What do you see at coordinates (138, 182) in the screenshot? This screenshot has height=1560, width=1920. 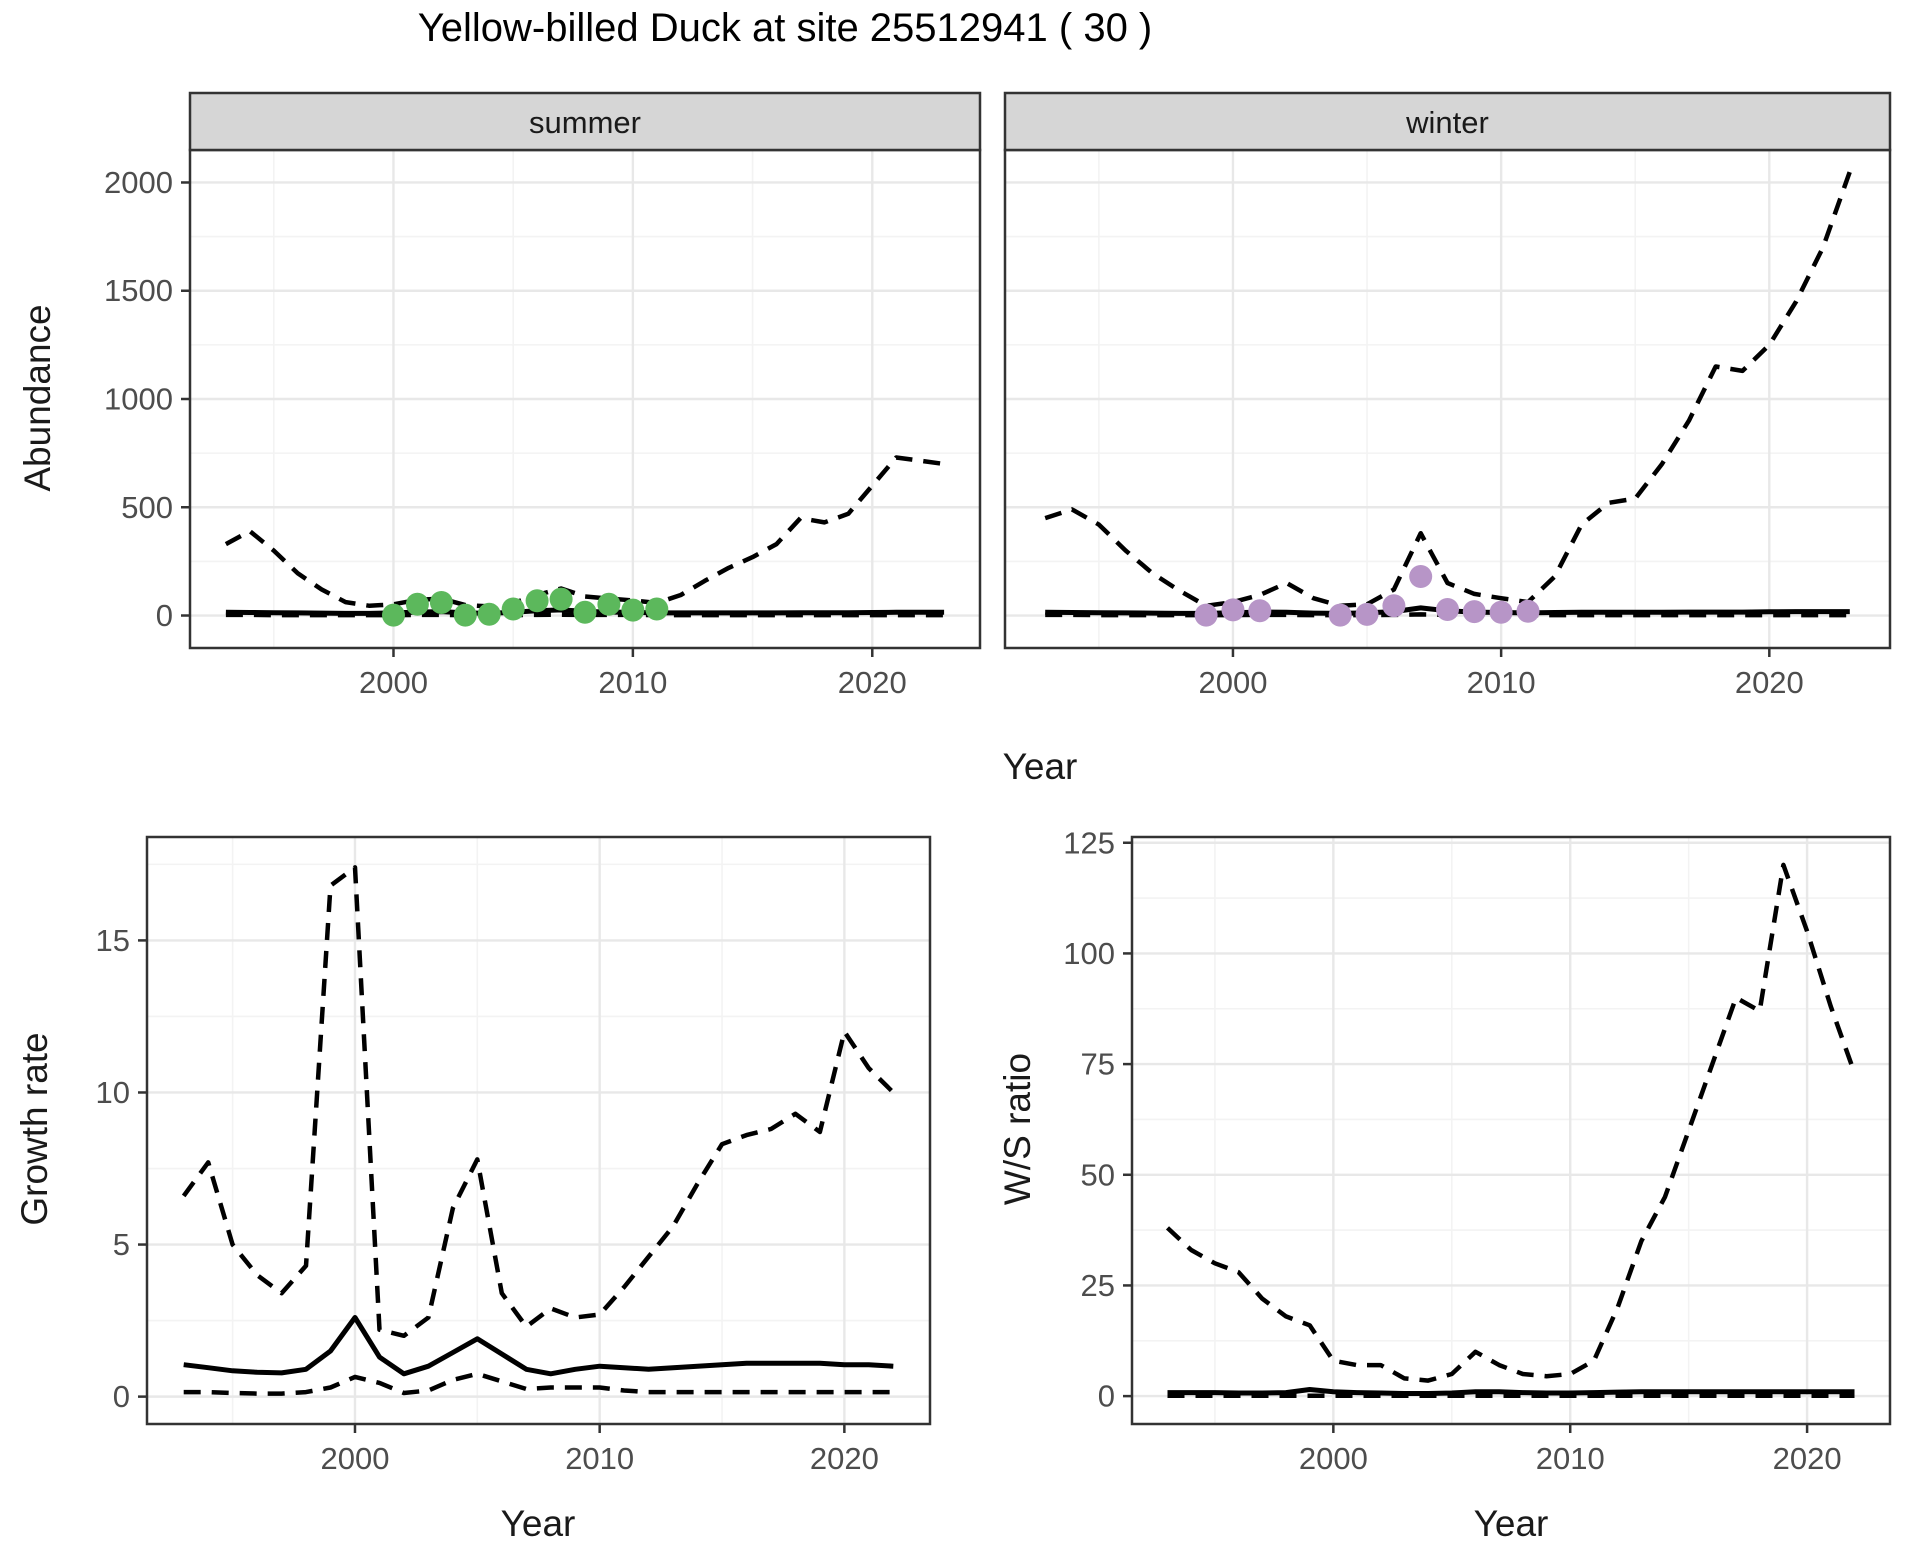 I see `y-tick-label: 2000` at bounding box center [138, 182].